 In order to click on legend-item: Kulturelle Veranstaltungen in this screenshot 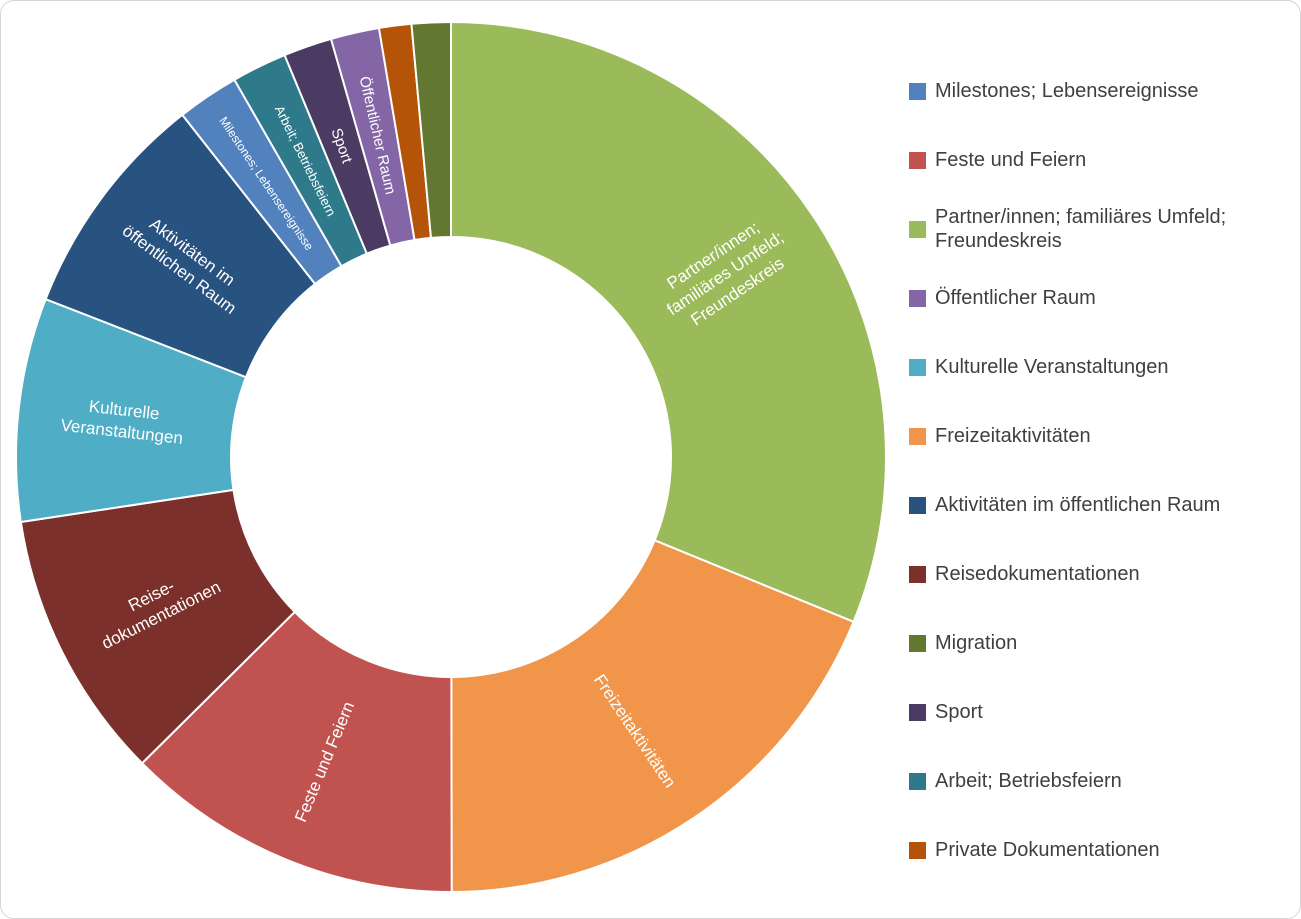, I will do `click(1100, 367)`.